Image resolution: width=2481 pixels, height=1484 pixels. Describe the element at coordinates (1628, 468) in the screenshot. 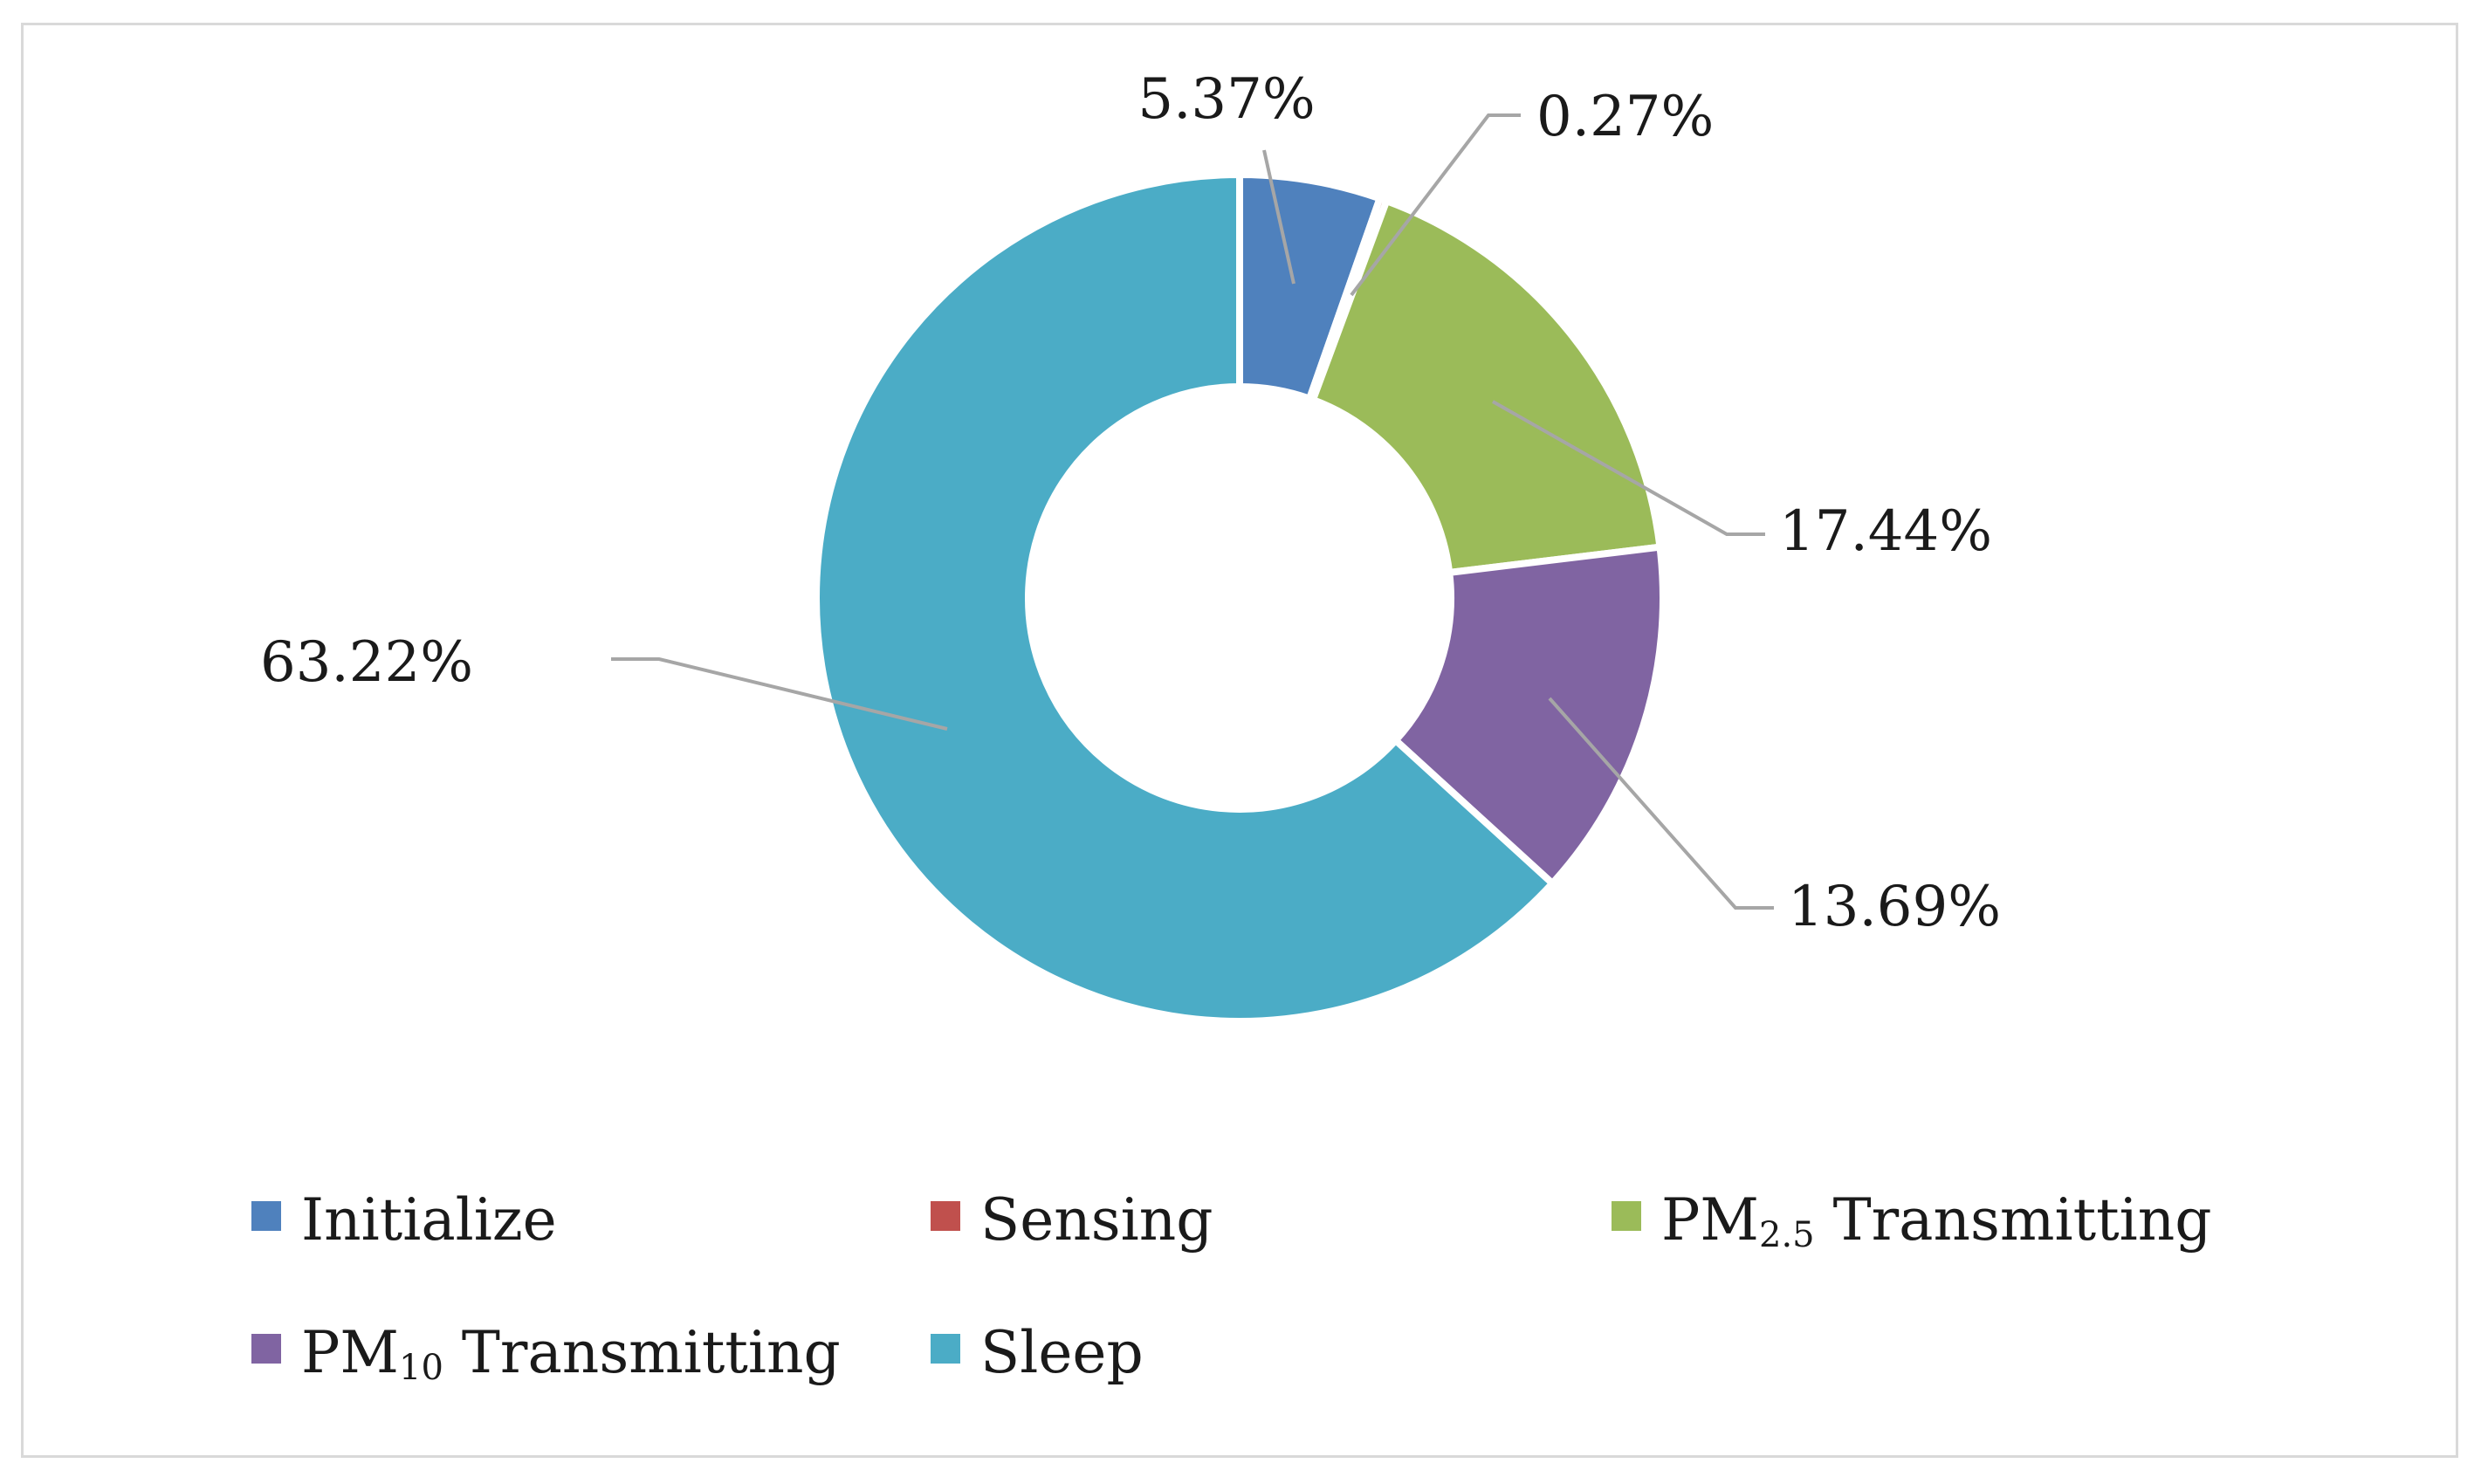

I see `leader-line-pm2-5-transmitting` at that location.